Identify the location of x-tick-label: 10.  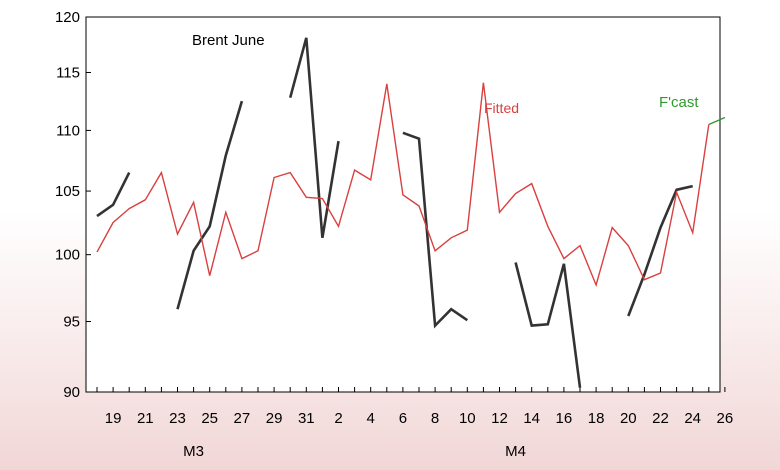
(467, 418).